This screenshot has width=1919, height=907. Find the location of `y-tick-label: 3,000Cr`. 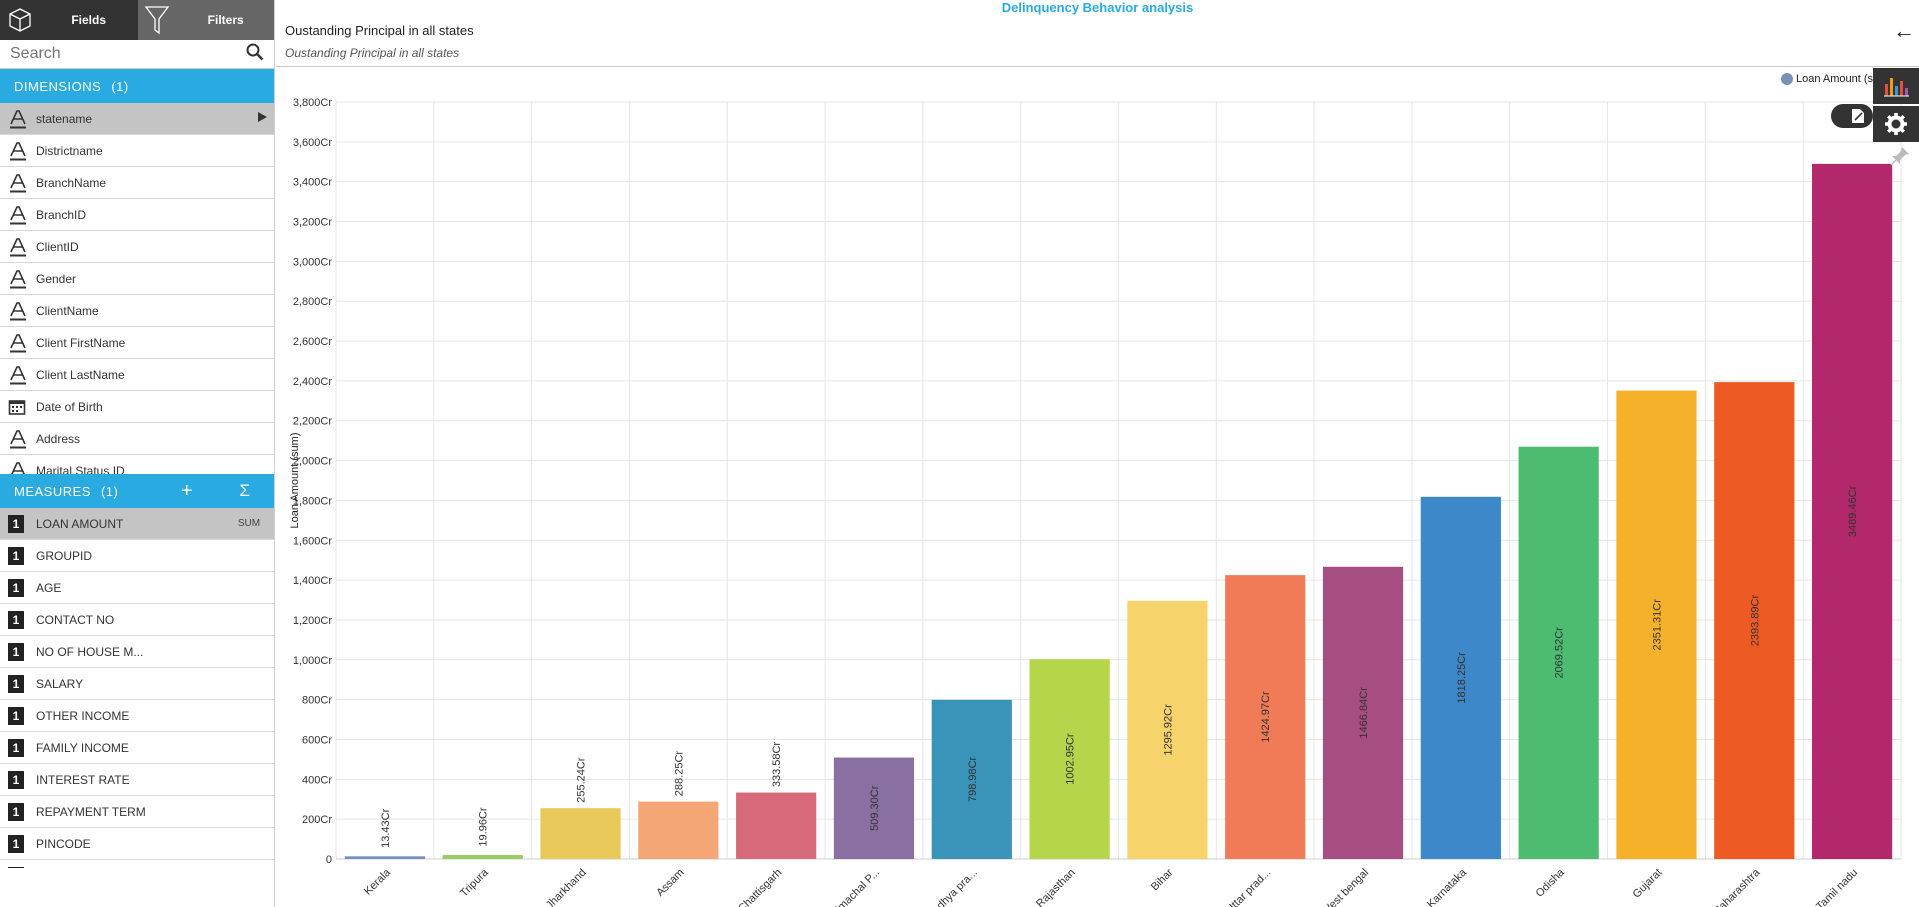

y-tick-label: 3,000Cr is located at coordinates (312, 262).